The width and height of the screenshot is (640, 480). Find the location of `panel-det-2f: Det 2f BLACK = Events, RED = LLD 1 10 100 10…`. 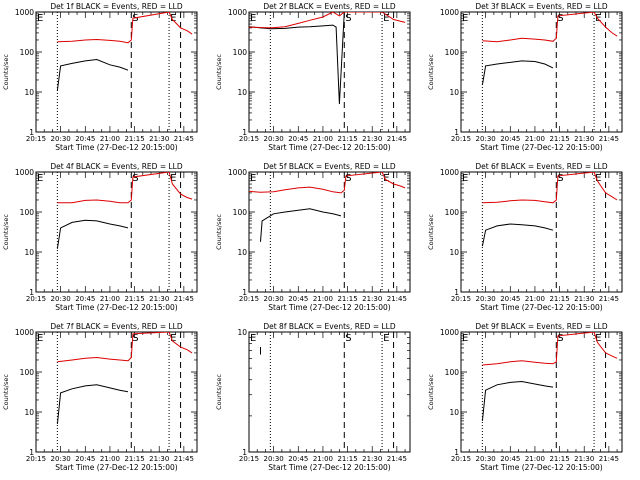

panel-det-2f: Det 2f BLACK = Events, RED = LLD 1 10 100 10… is located at coordinates (313, 77).